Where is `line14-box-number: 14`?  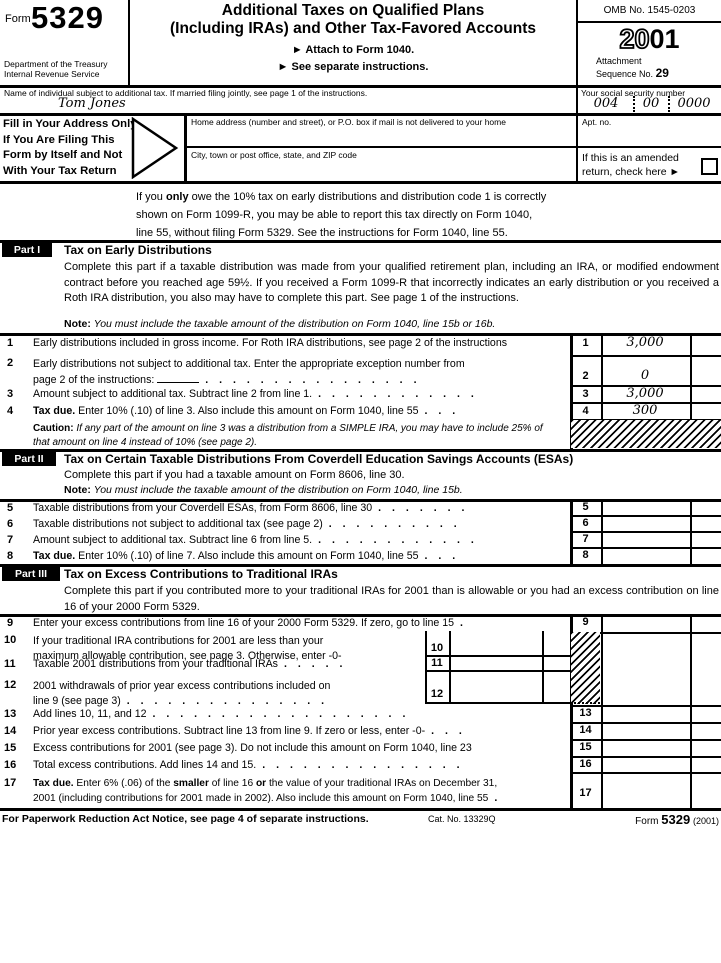
line14-box-number: 14 is located at coordinates (585, 730).